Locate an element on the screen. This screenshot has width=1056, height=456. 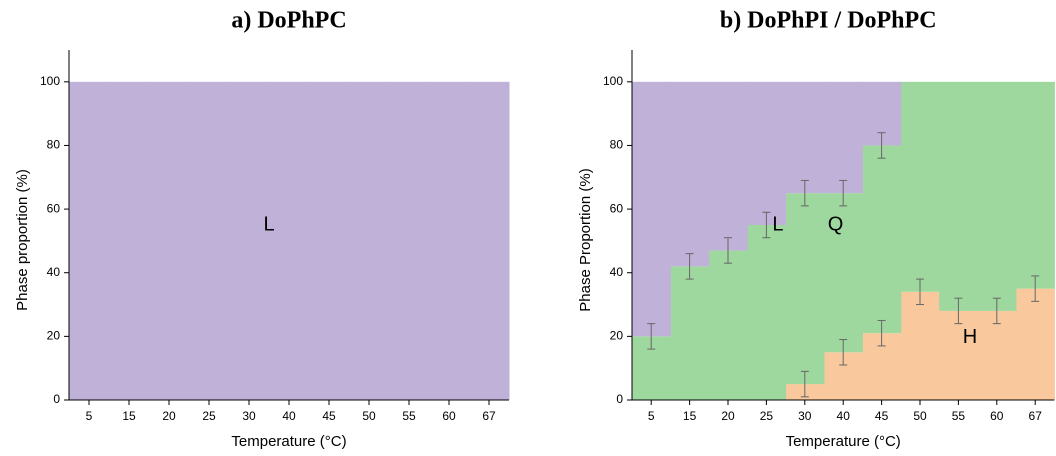
y-axis-label: Phase Proportion (%) is located at coordinates (585, 239).